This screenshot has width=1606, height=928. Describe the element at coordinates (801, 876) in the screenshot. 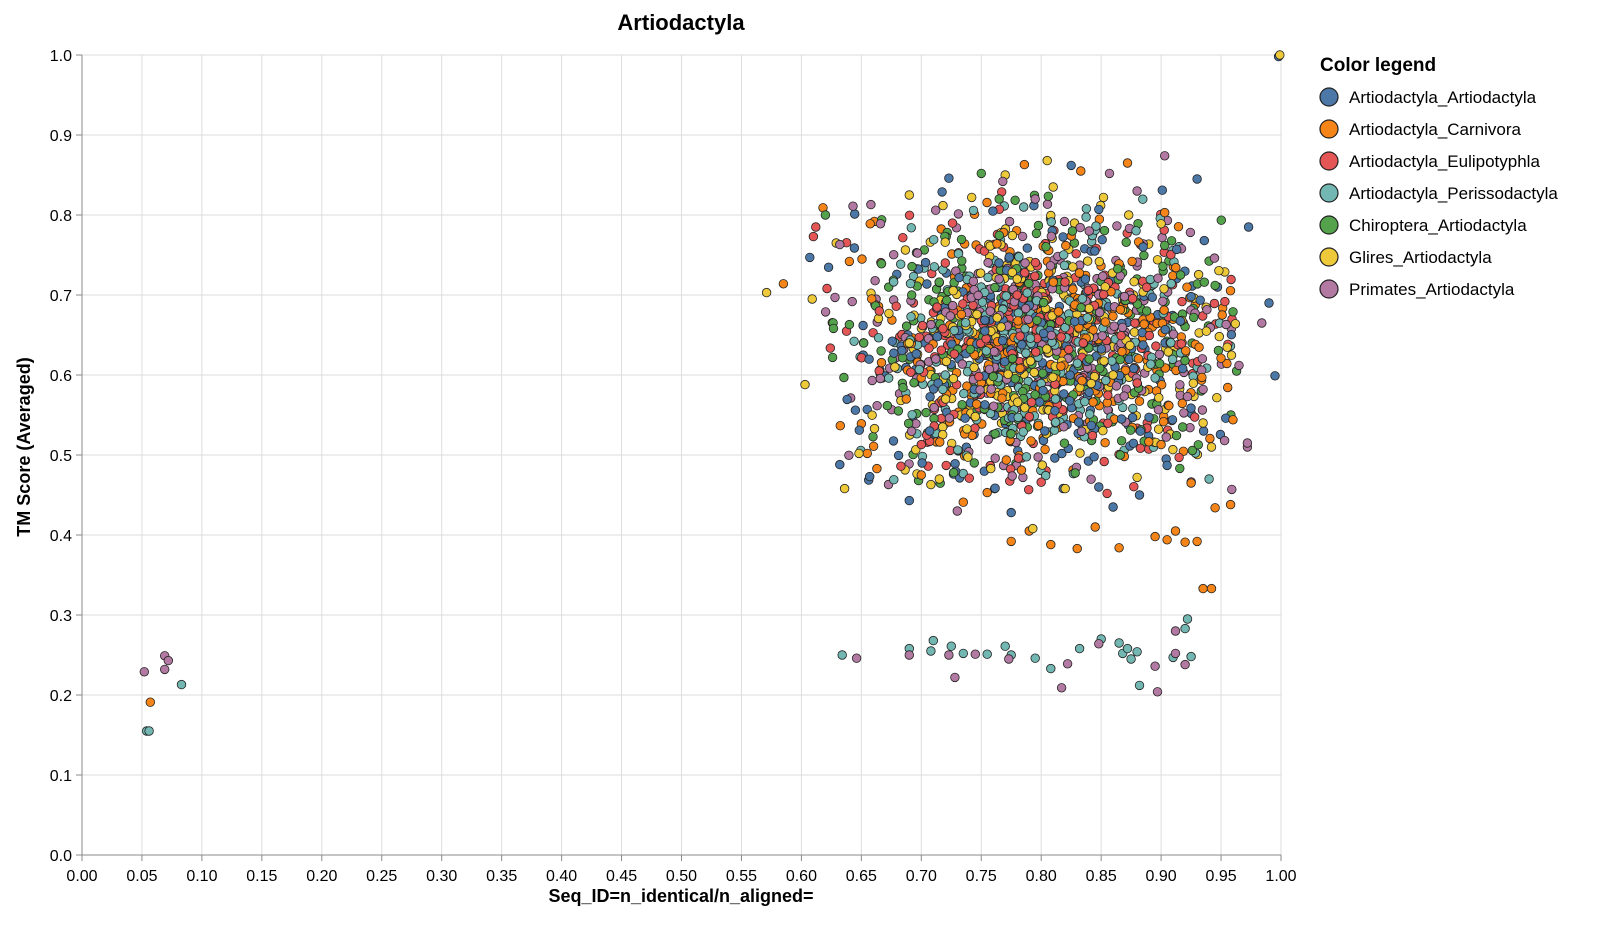

I see `x-tick-label: 0.60` at that location.